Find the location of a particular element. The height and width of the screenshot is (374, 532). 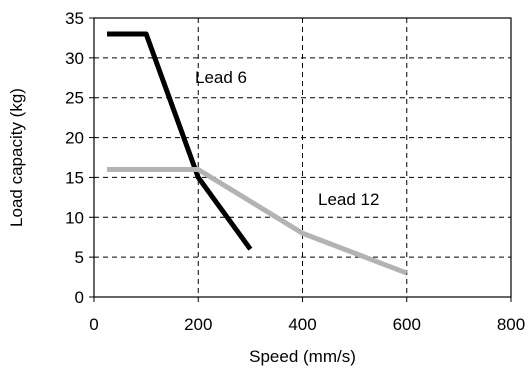

y-axis-ticks: 0 5 10 15 20 25 30 35 is located at coordinates (79, 158).